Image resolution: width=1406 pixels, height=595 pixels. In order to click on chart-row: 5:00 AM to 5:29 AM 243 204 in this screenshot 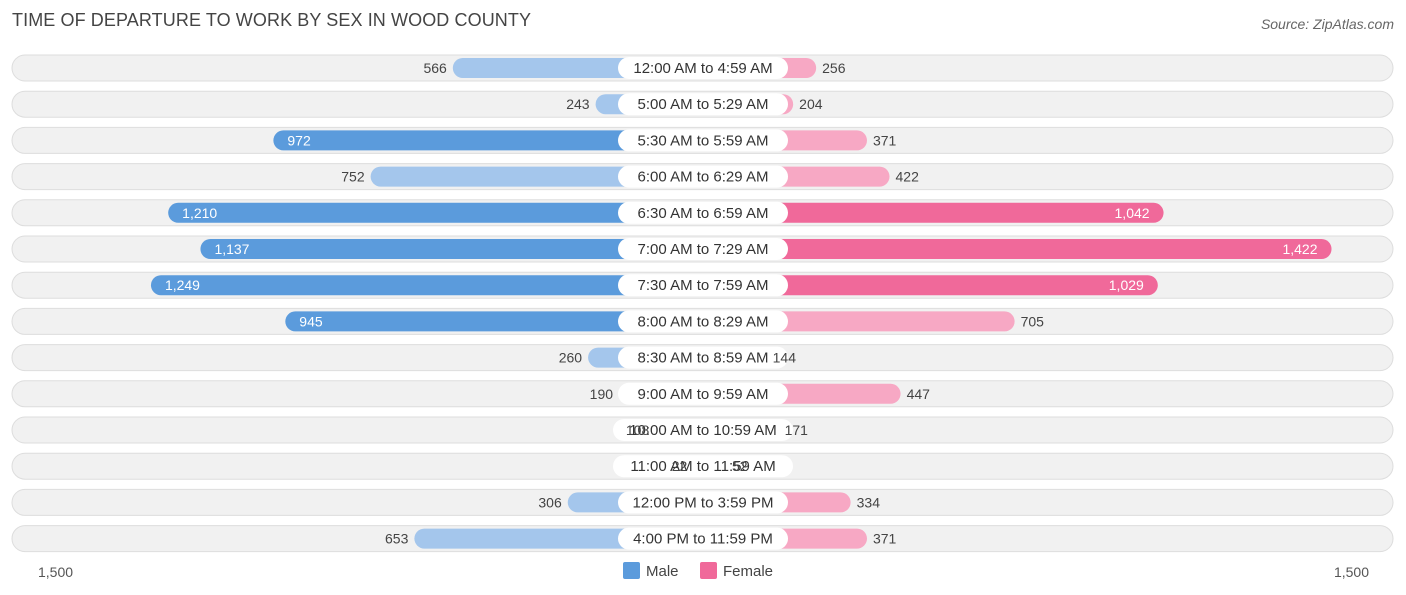, I will do `click(702, 104)`.